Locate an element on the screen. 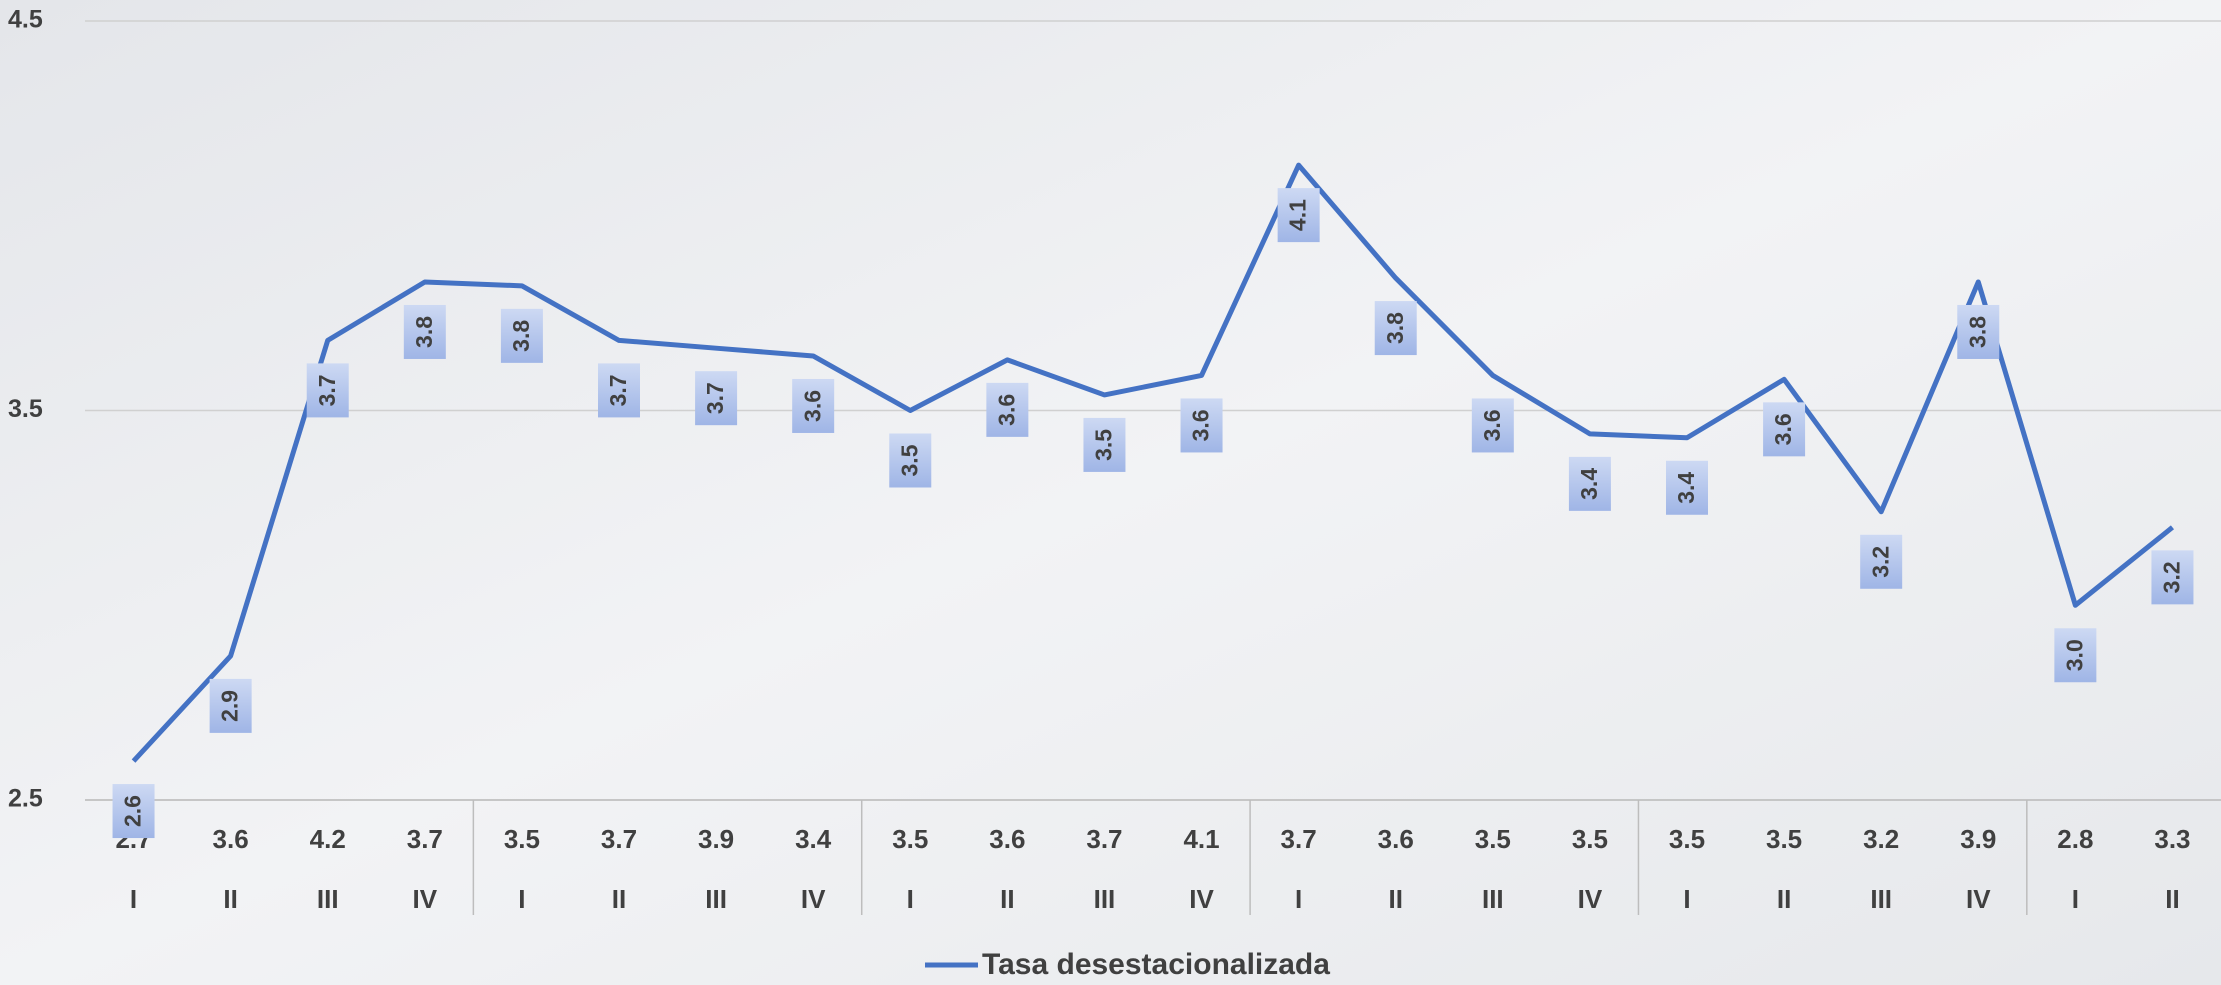 The width and height of the screenshot is (2221, 985). data-label-box: 4.1 is located at coordinates (1298, 215).